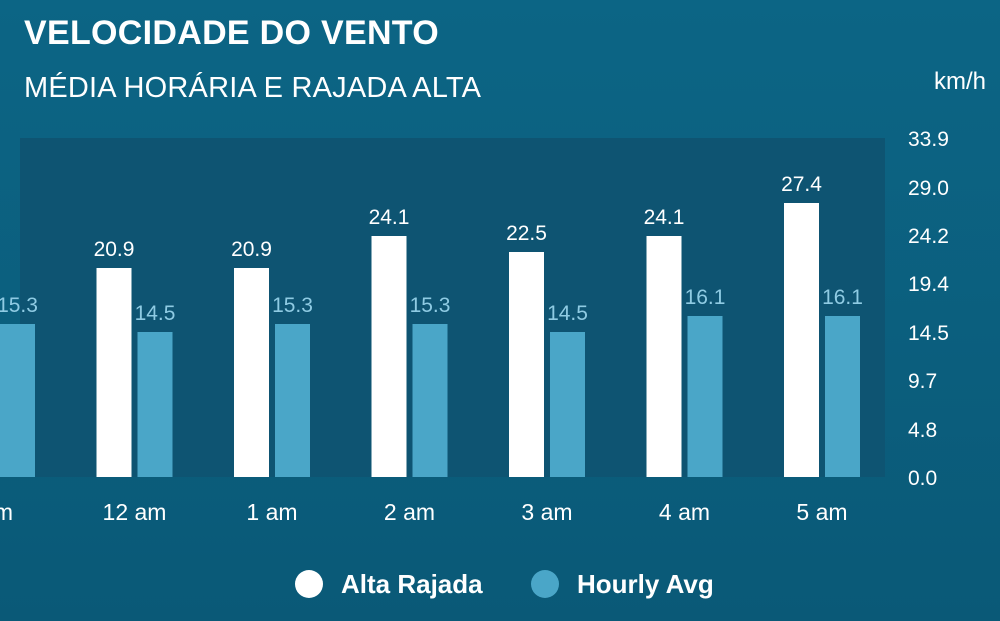  I want to click on y-axis-ticks: 0.0 4.8 9.7 14.5 19.4 24.2 29.0 33.9, so click(928, 309).